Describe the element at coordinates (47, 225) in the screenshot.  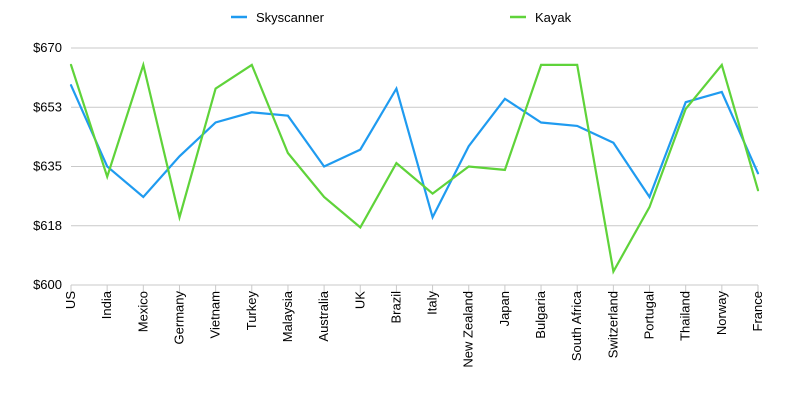
I see `y-tick-label: $618` at that location.